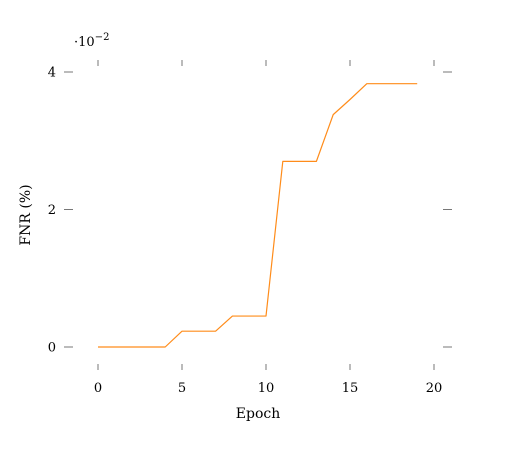 This screenshot has height=458, width=512. I want to click on x-tick-label: 10, so click(266, 388).